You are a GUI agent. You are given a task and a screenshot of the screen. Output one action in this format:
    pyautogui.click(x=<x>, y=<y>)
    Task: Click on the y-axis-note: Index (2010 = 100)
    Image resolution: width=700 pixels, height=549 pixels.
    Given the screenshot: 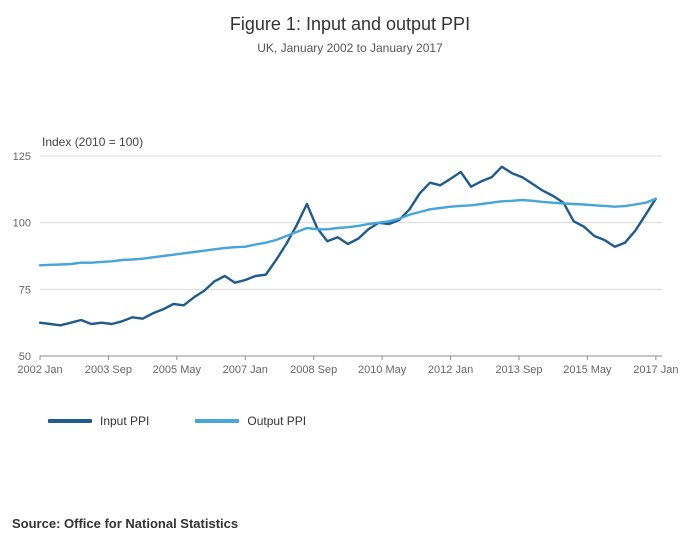 What is the action you would take?
    pyautogui.click(x=93, y=142)
    